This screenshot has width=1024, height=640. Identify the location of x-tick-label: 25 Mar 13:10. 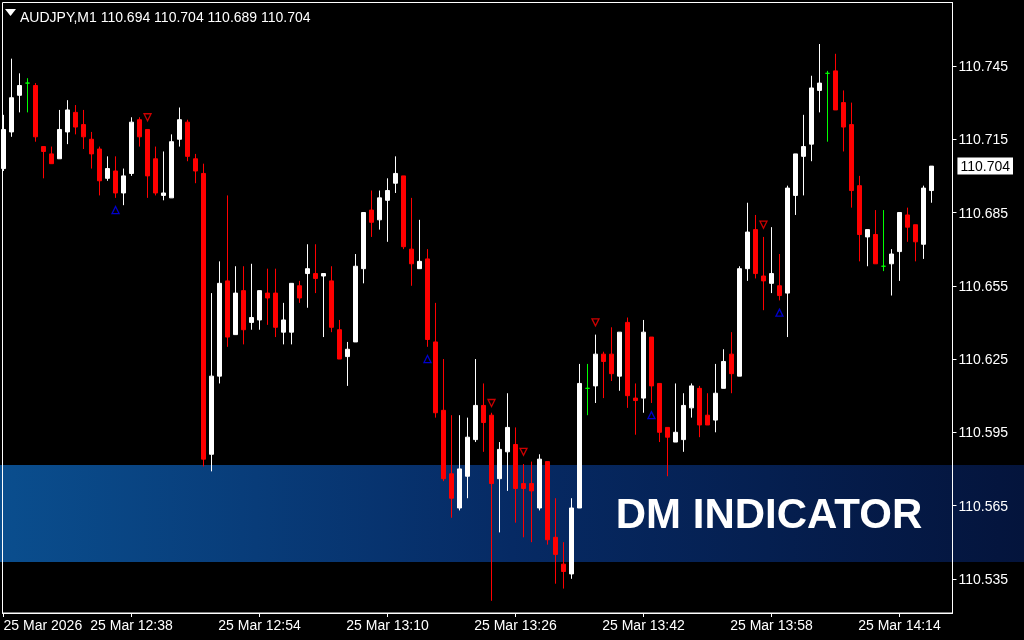
(387, 625).